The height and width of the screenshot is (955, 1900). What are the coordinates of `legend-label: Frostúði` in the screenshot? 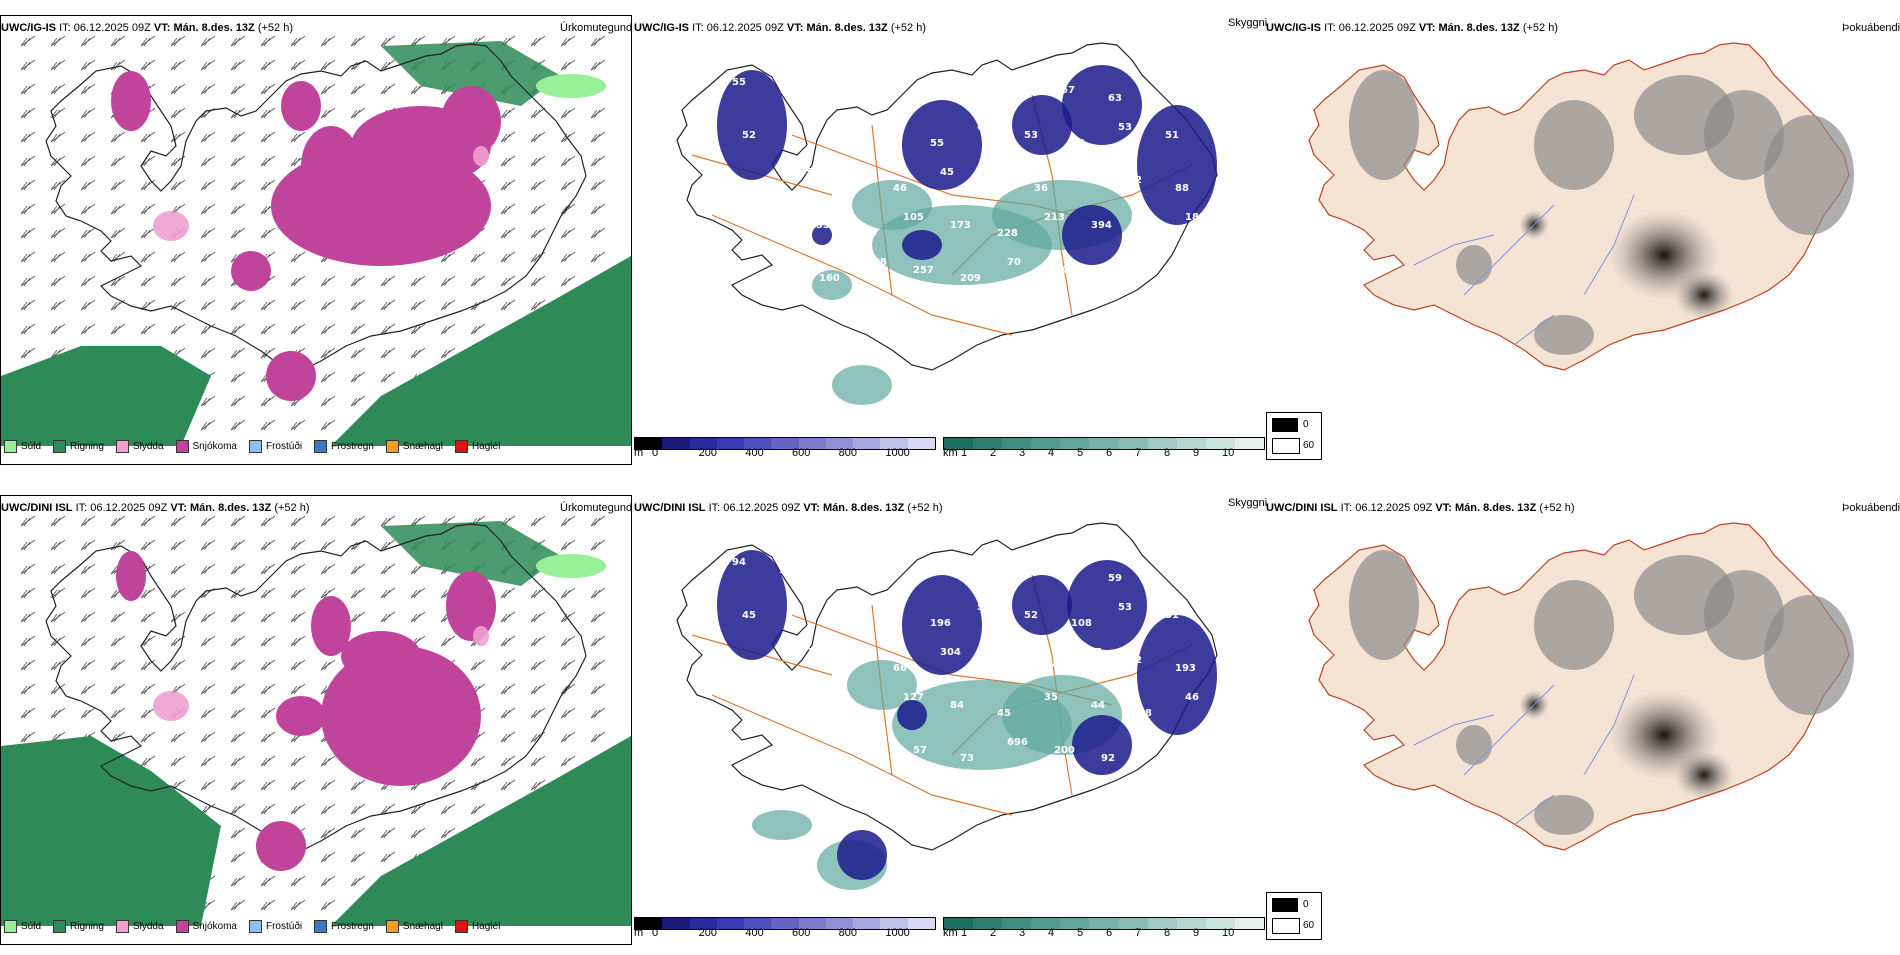 It's located at (284, 446).